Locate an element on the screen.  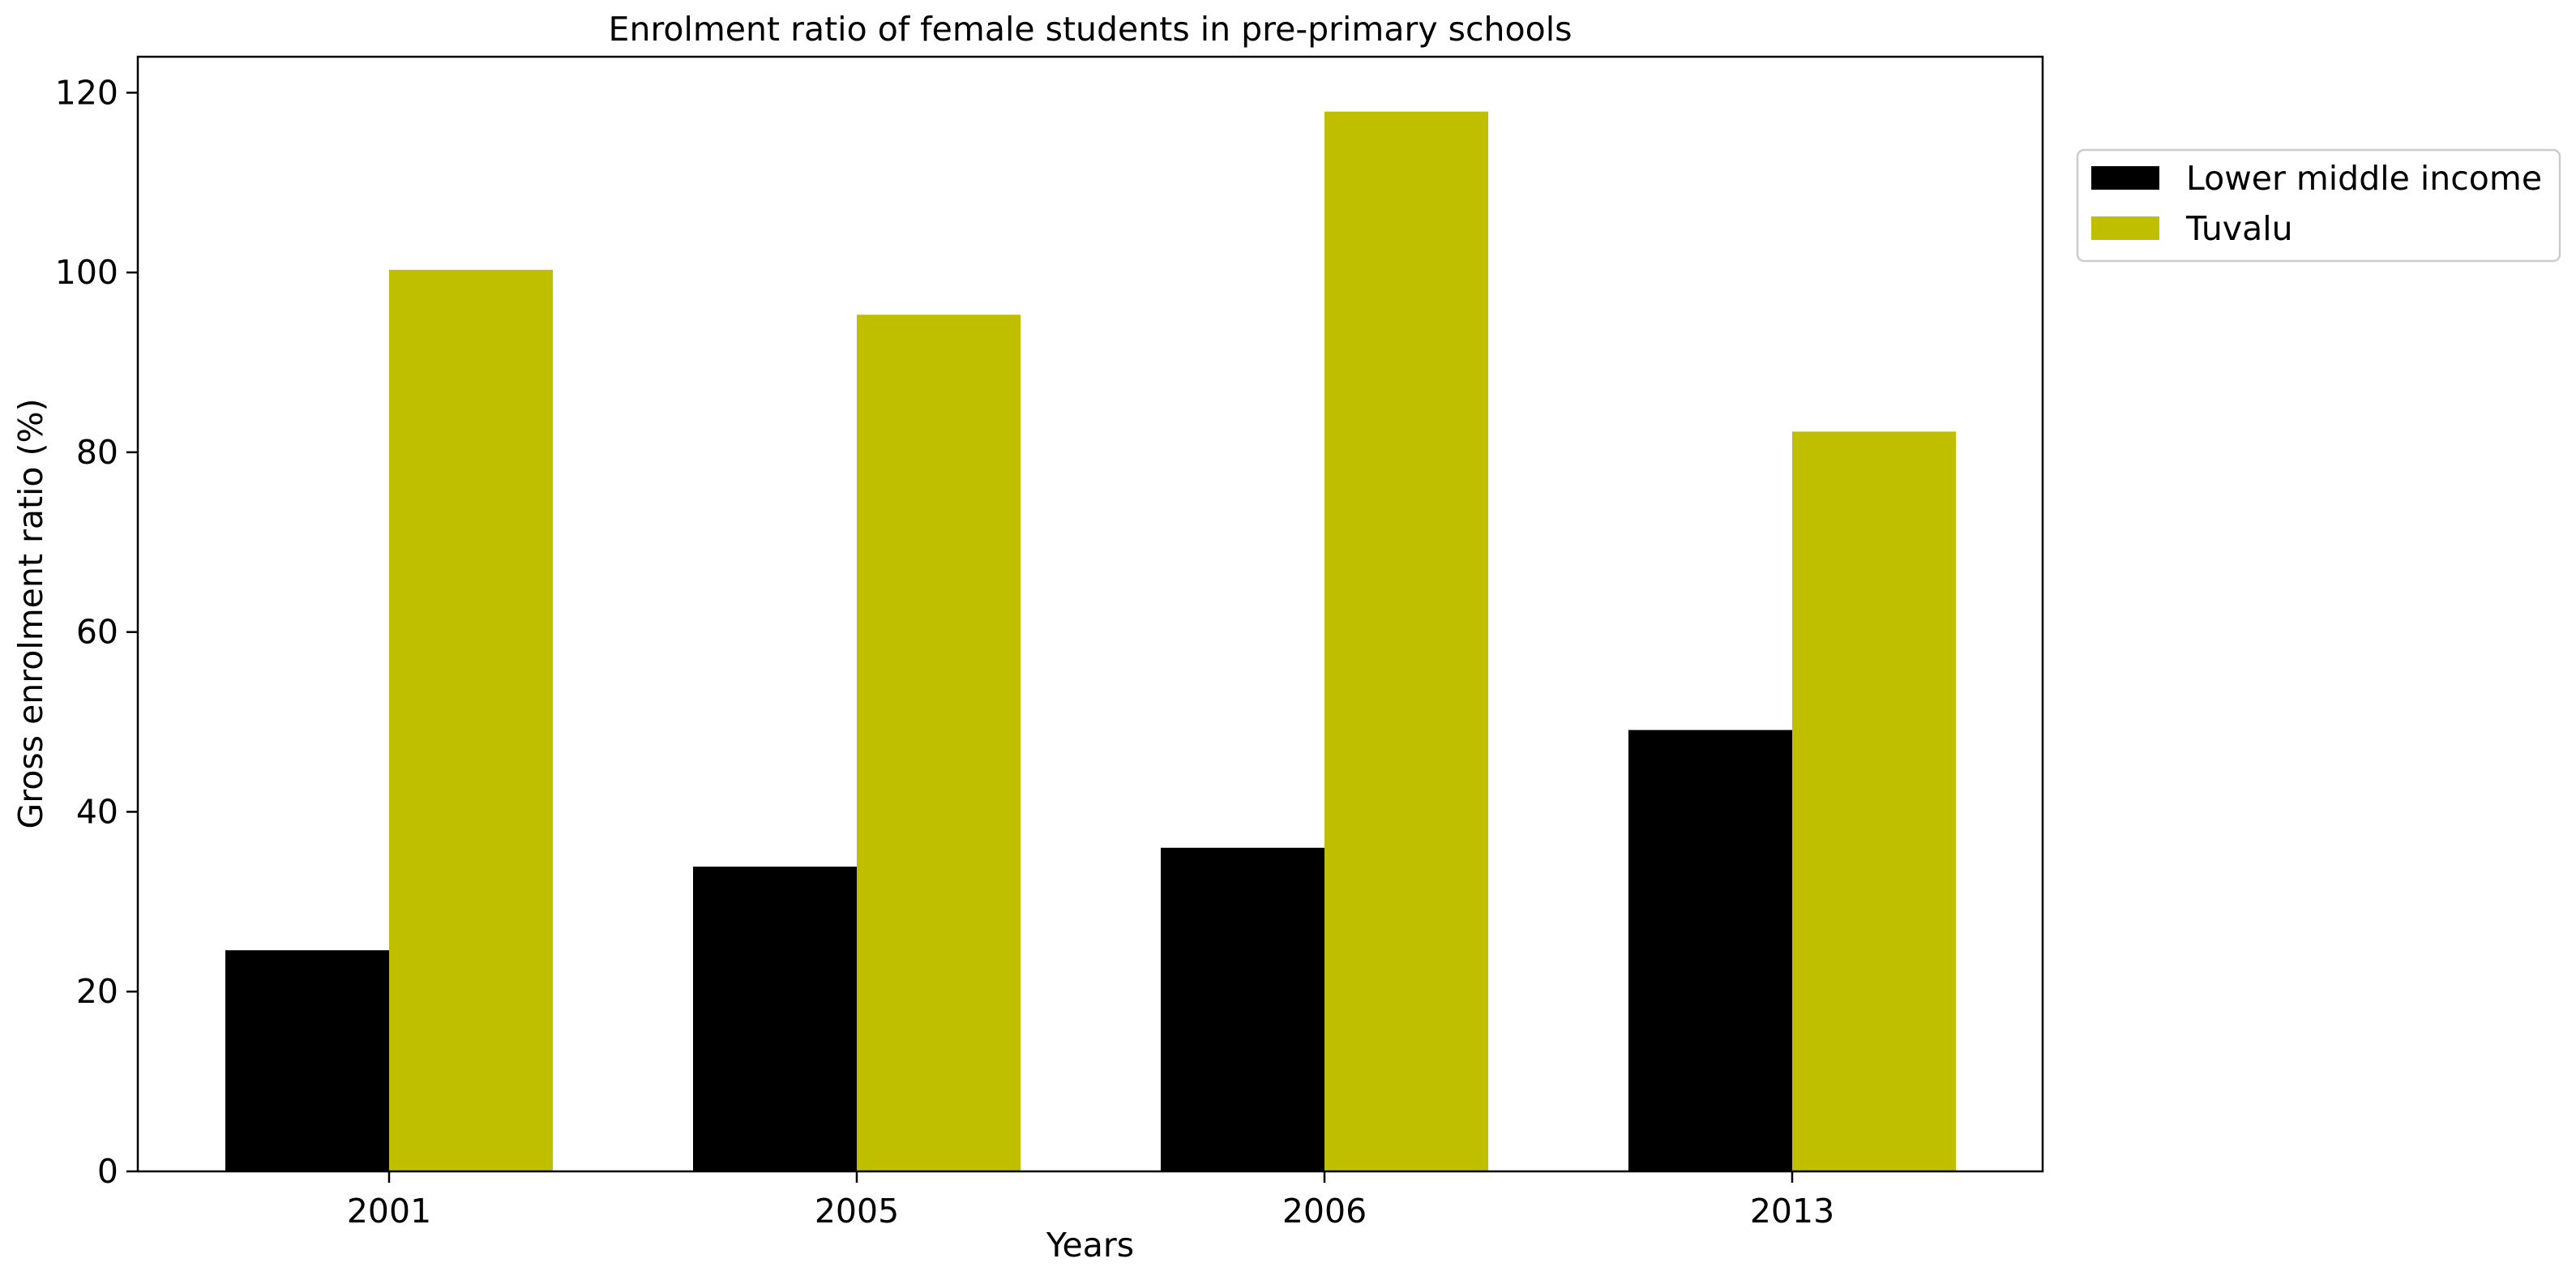
bar-tuvalu-2001 is located at coordinates (471, 720).